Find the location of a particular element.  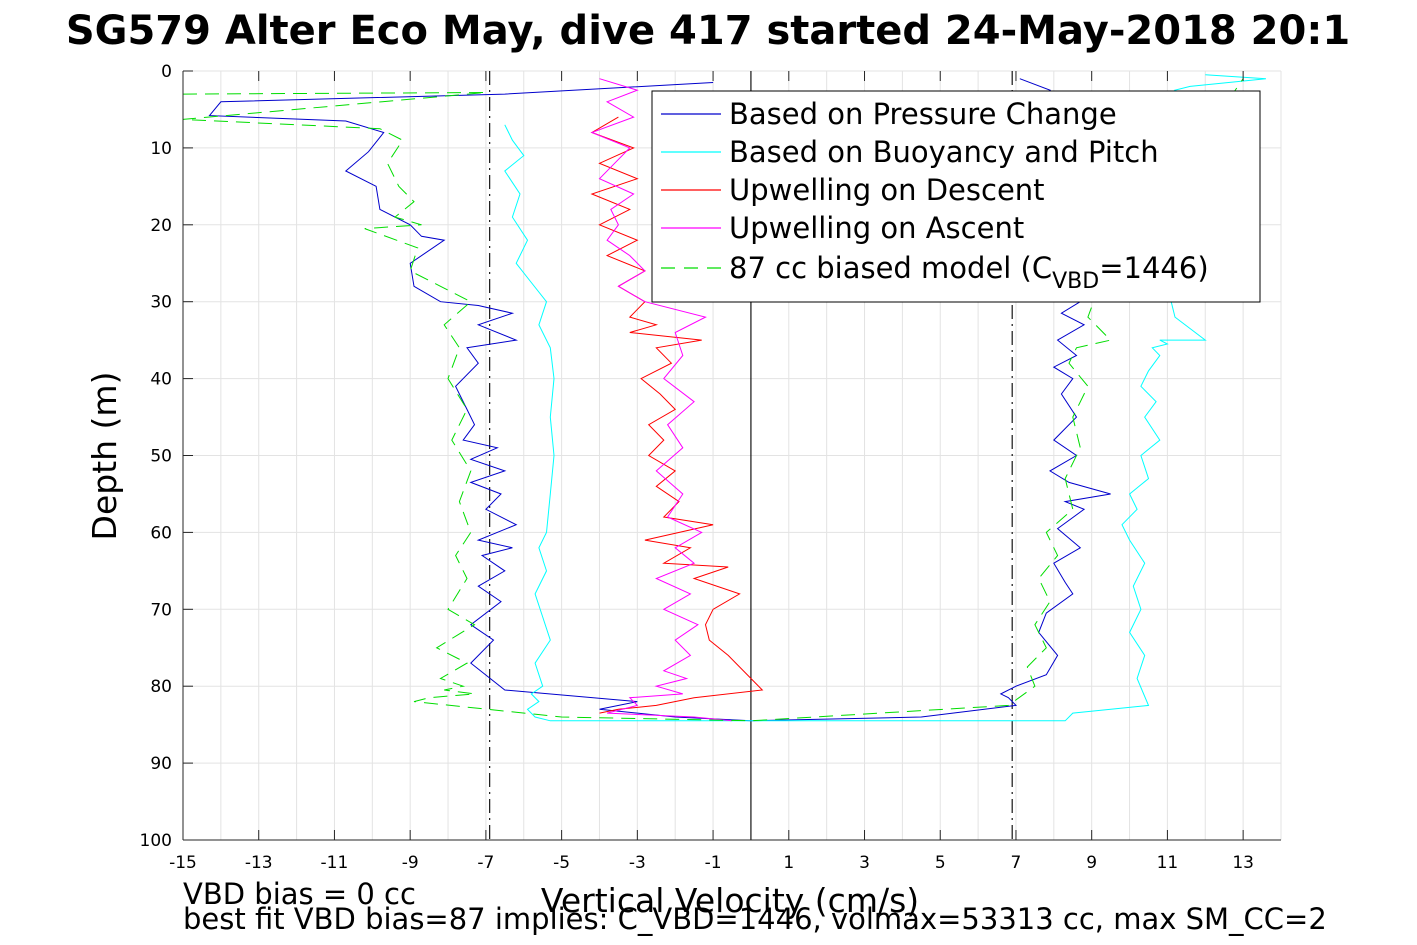

y-tick-label: 60 is located at coordinates (161, 533).